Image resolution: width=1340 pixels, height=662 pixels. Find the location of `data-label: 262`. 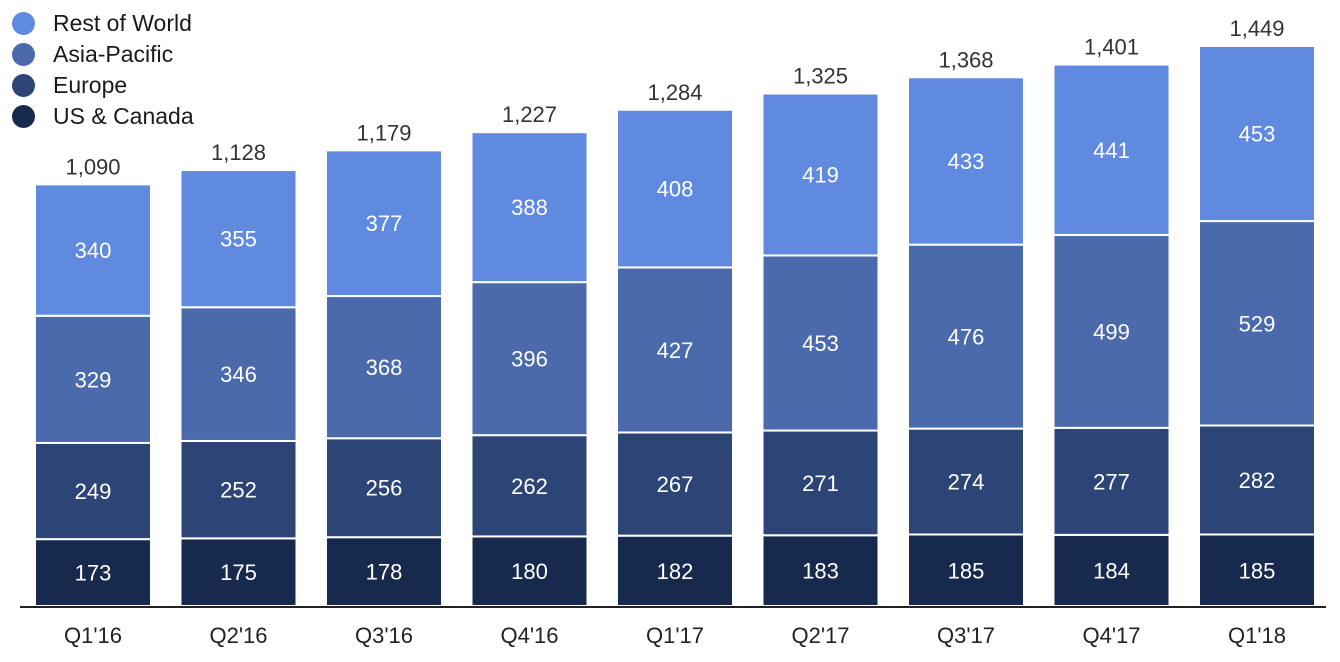

data-label: 262 is located at coordinates (529, 486).